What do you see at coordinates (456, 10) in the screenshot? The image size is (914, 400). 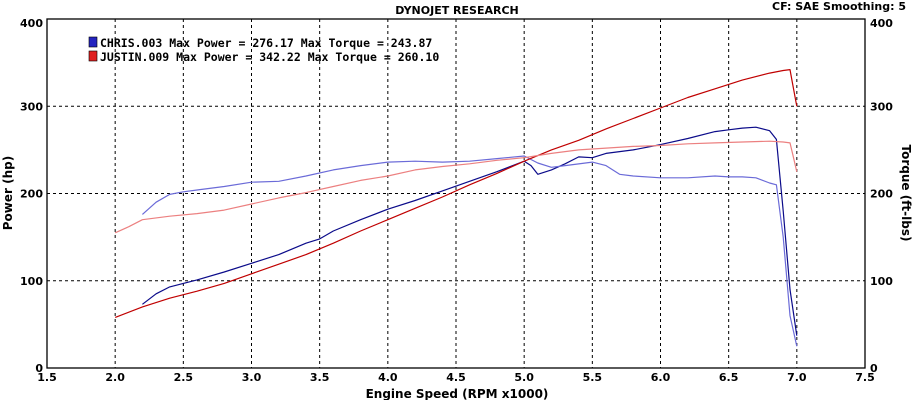 I see `chart-title: DYNOJET RESEARCH` at bounding box center [456, 10].